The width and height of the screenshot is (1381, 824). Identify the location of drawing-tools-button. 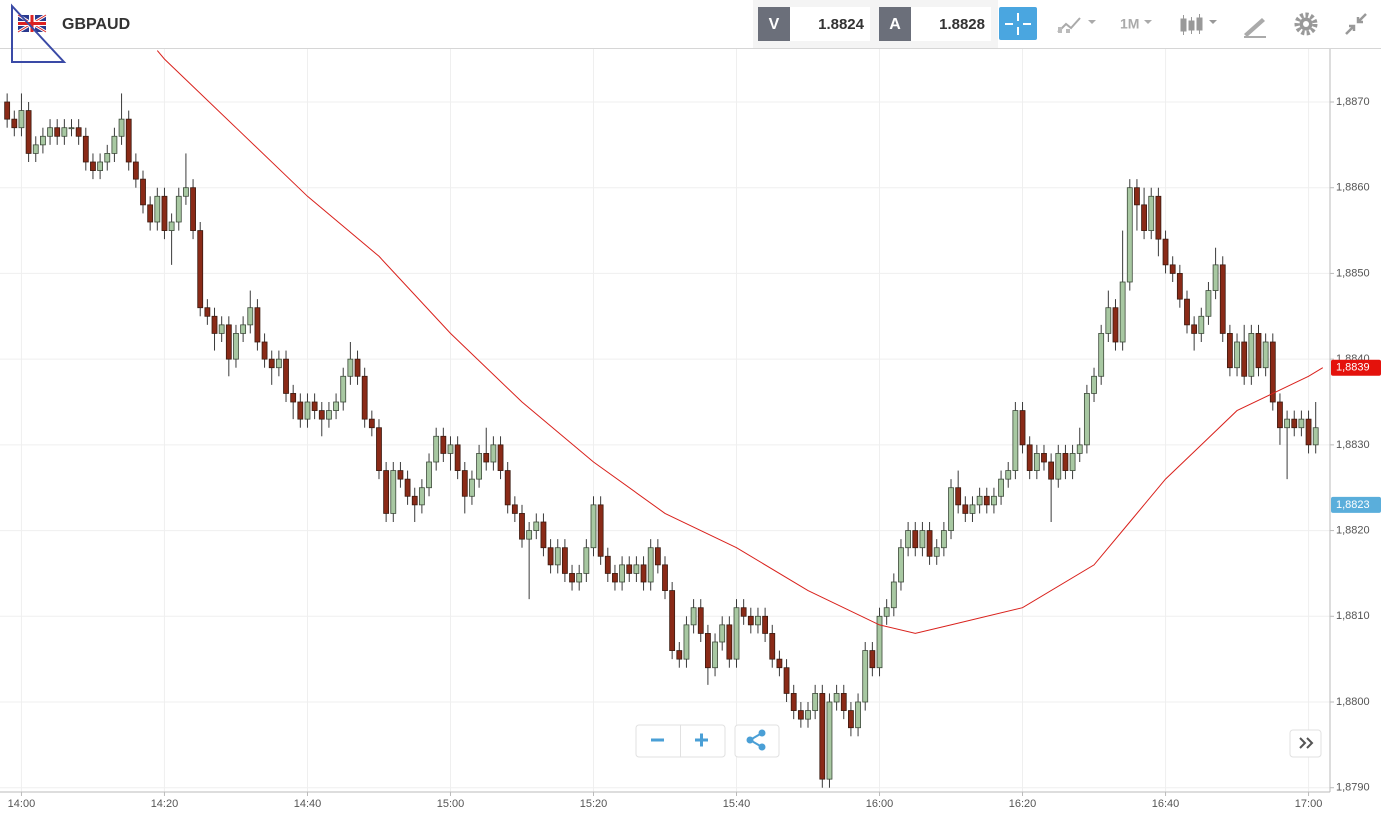
(1255, 28).